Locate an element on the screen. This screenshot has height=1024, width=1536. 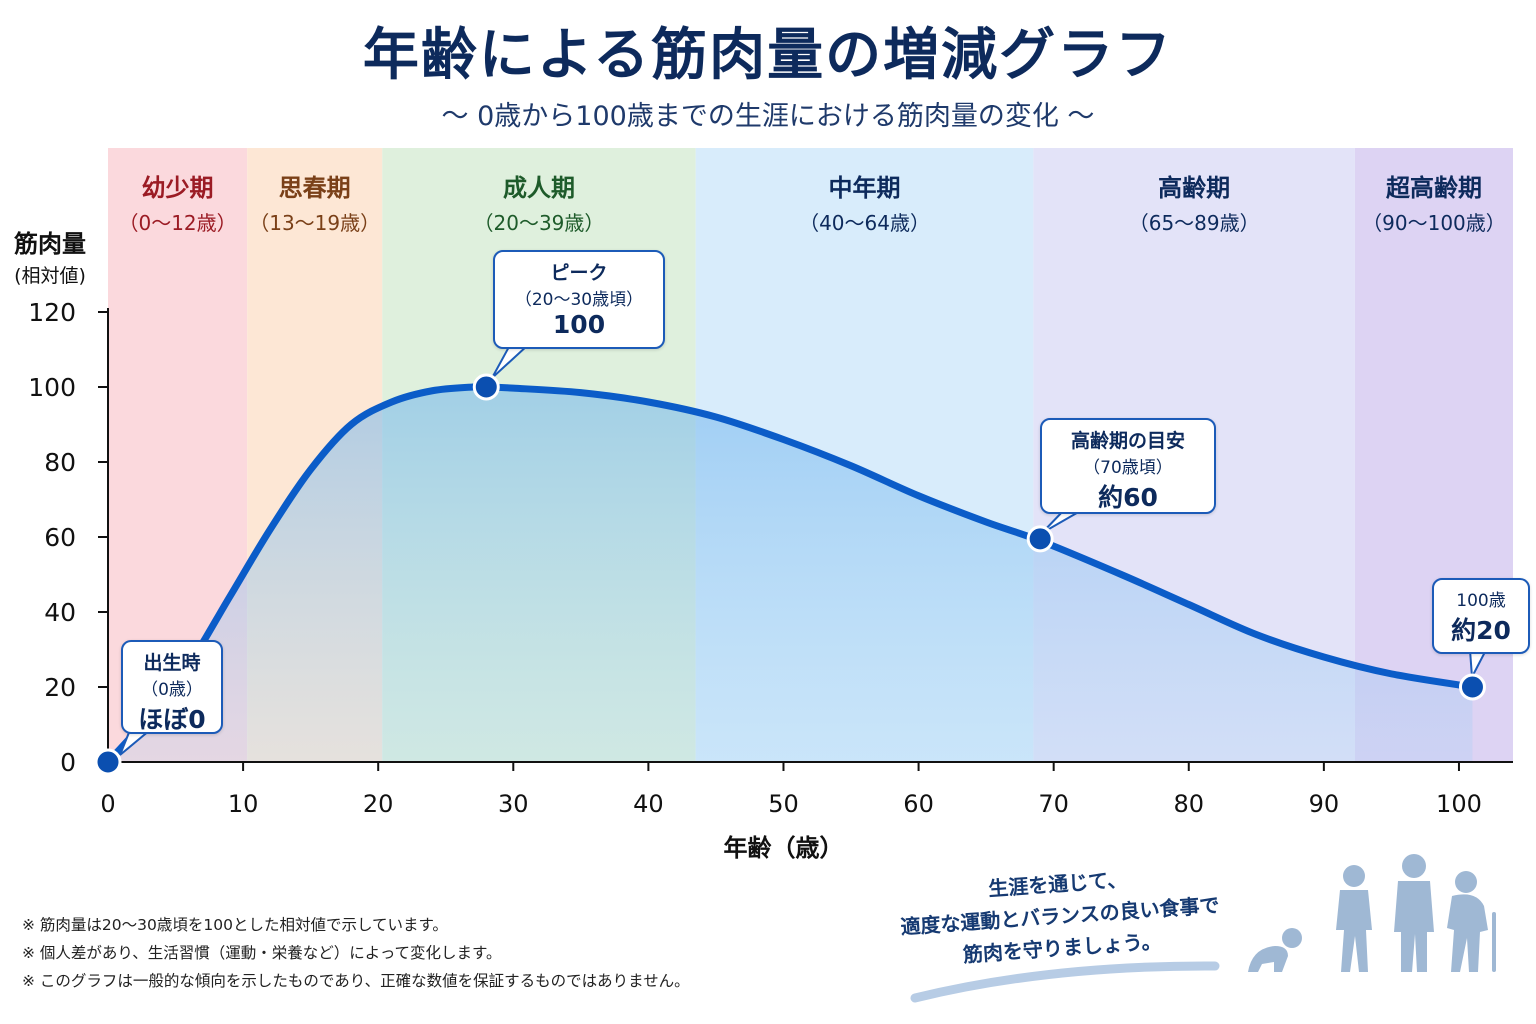
callout-100-label: 100歳 is located at coordinates (1481, 601).